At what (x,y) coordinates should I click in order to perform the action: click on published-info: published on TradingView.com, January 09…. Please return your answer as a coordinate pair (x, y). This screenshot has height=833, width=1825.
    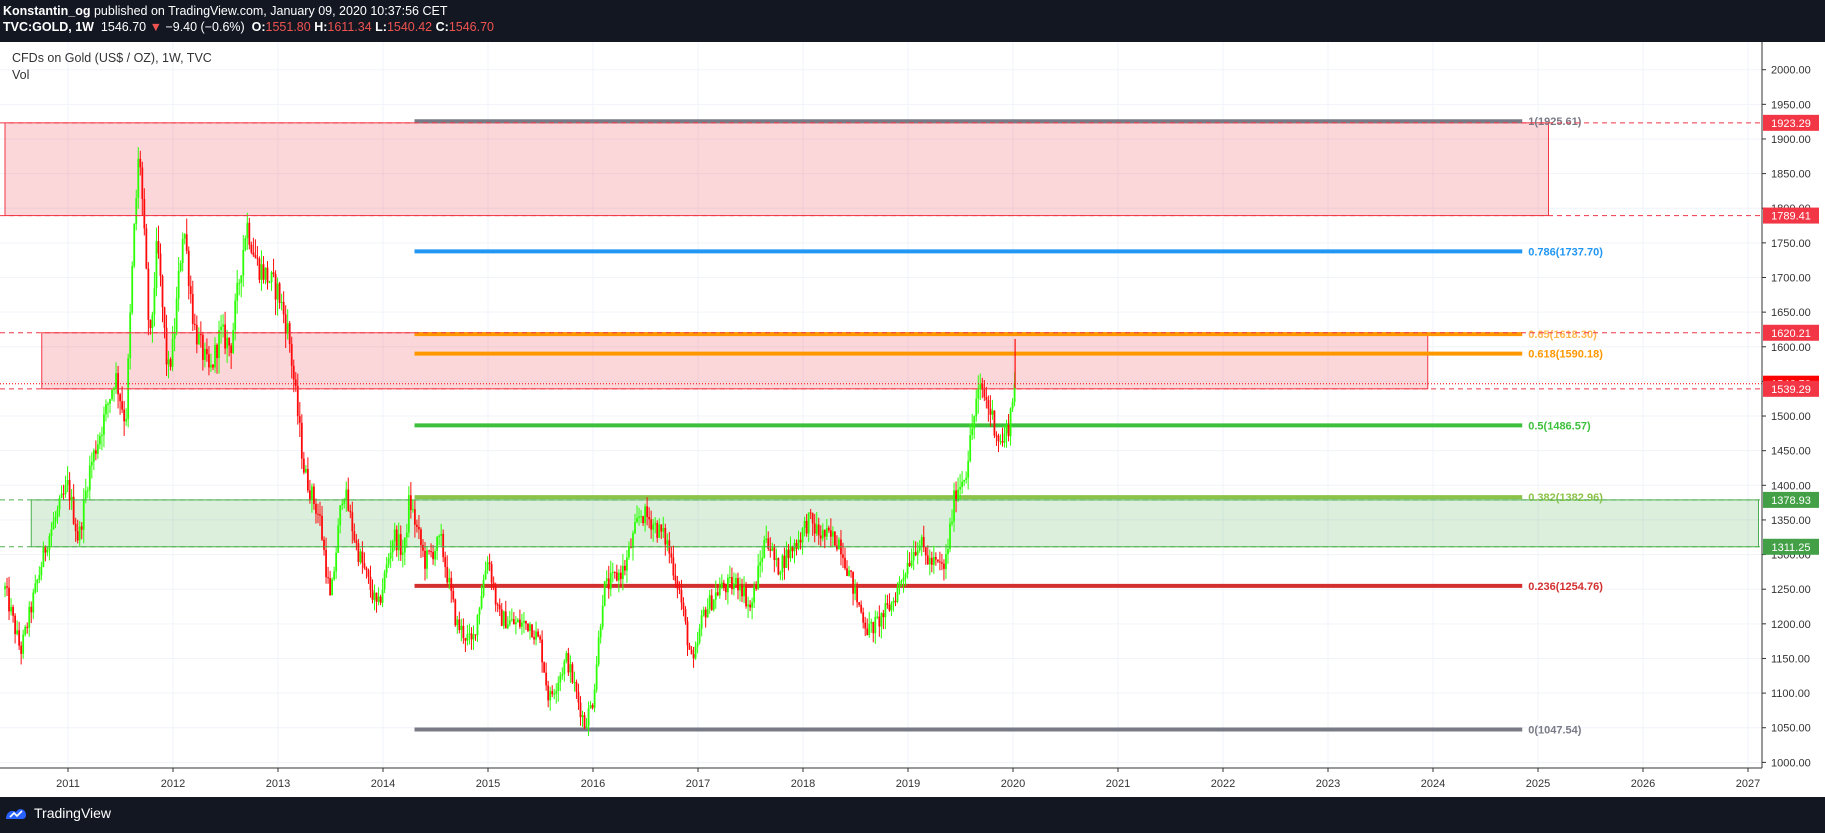
    Looking at the image, I should click on (270, 11).